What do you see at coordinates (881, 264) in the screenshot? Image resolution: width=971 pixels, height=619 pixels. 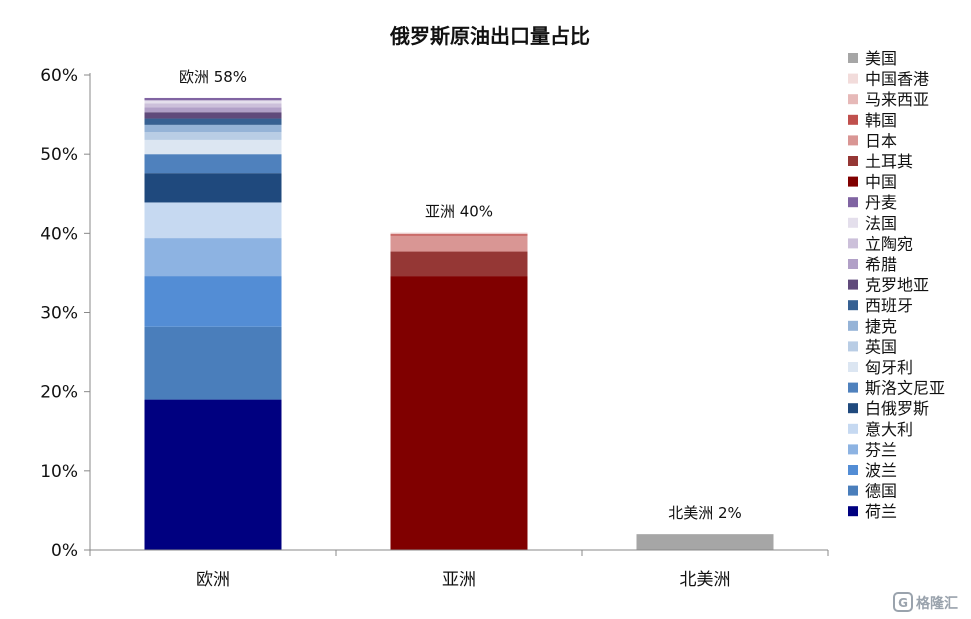 I see `legend-label: 希腊` at bounding box center [881, 264].